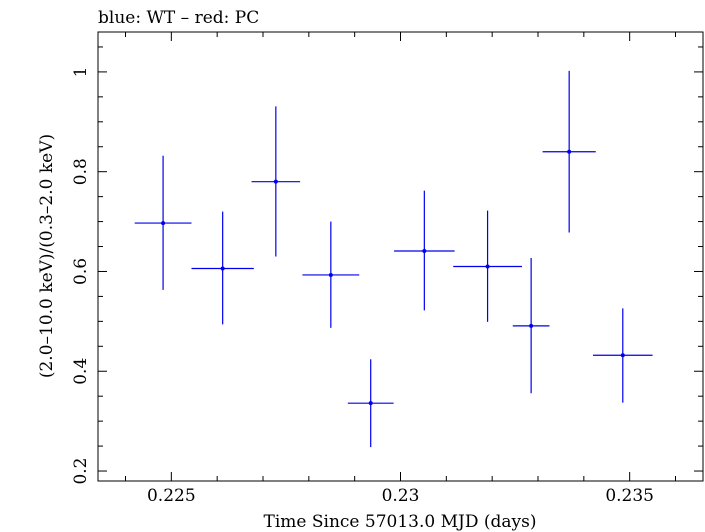 The width and height of the screenshot is (705, 532). I want to click on y-tick-label: 0.8, so click(81, 171).